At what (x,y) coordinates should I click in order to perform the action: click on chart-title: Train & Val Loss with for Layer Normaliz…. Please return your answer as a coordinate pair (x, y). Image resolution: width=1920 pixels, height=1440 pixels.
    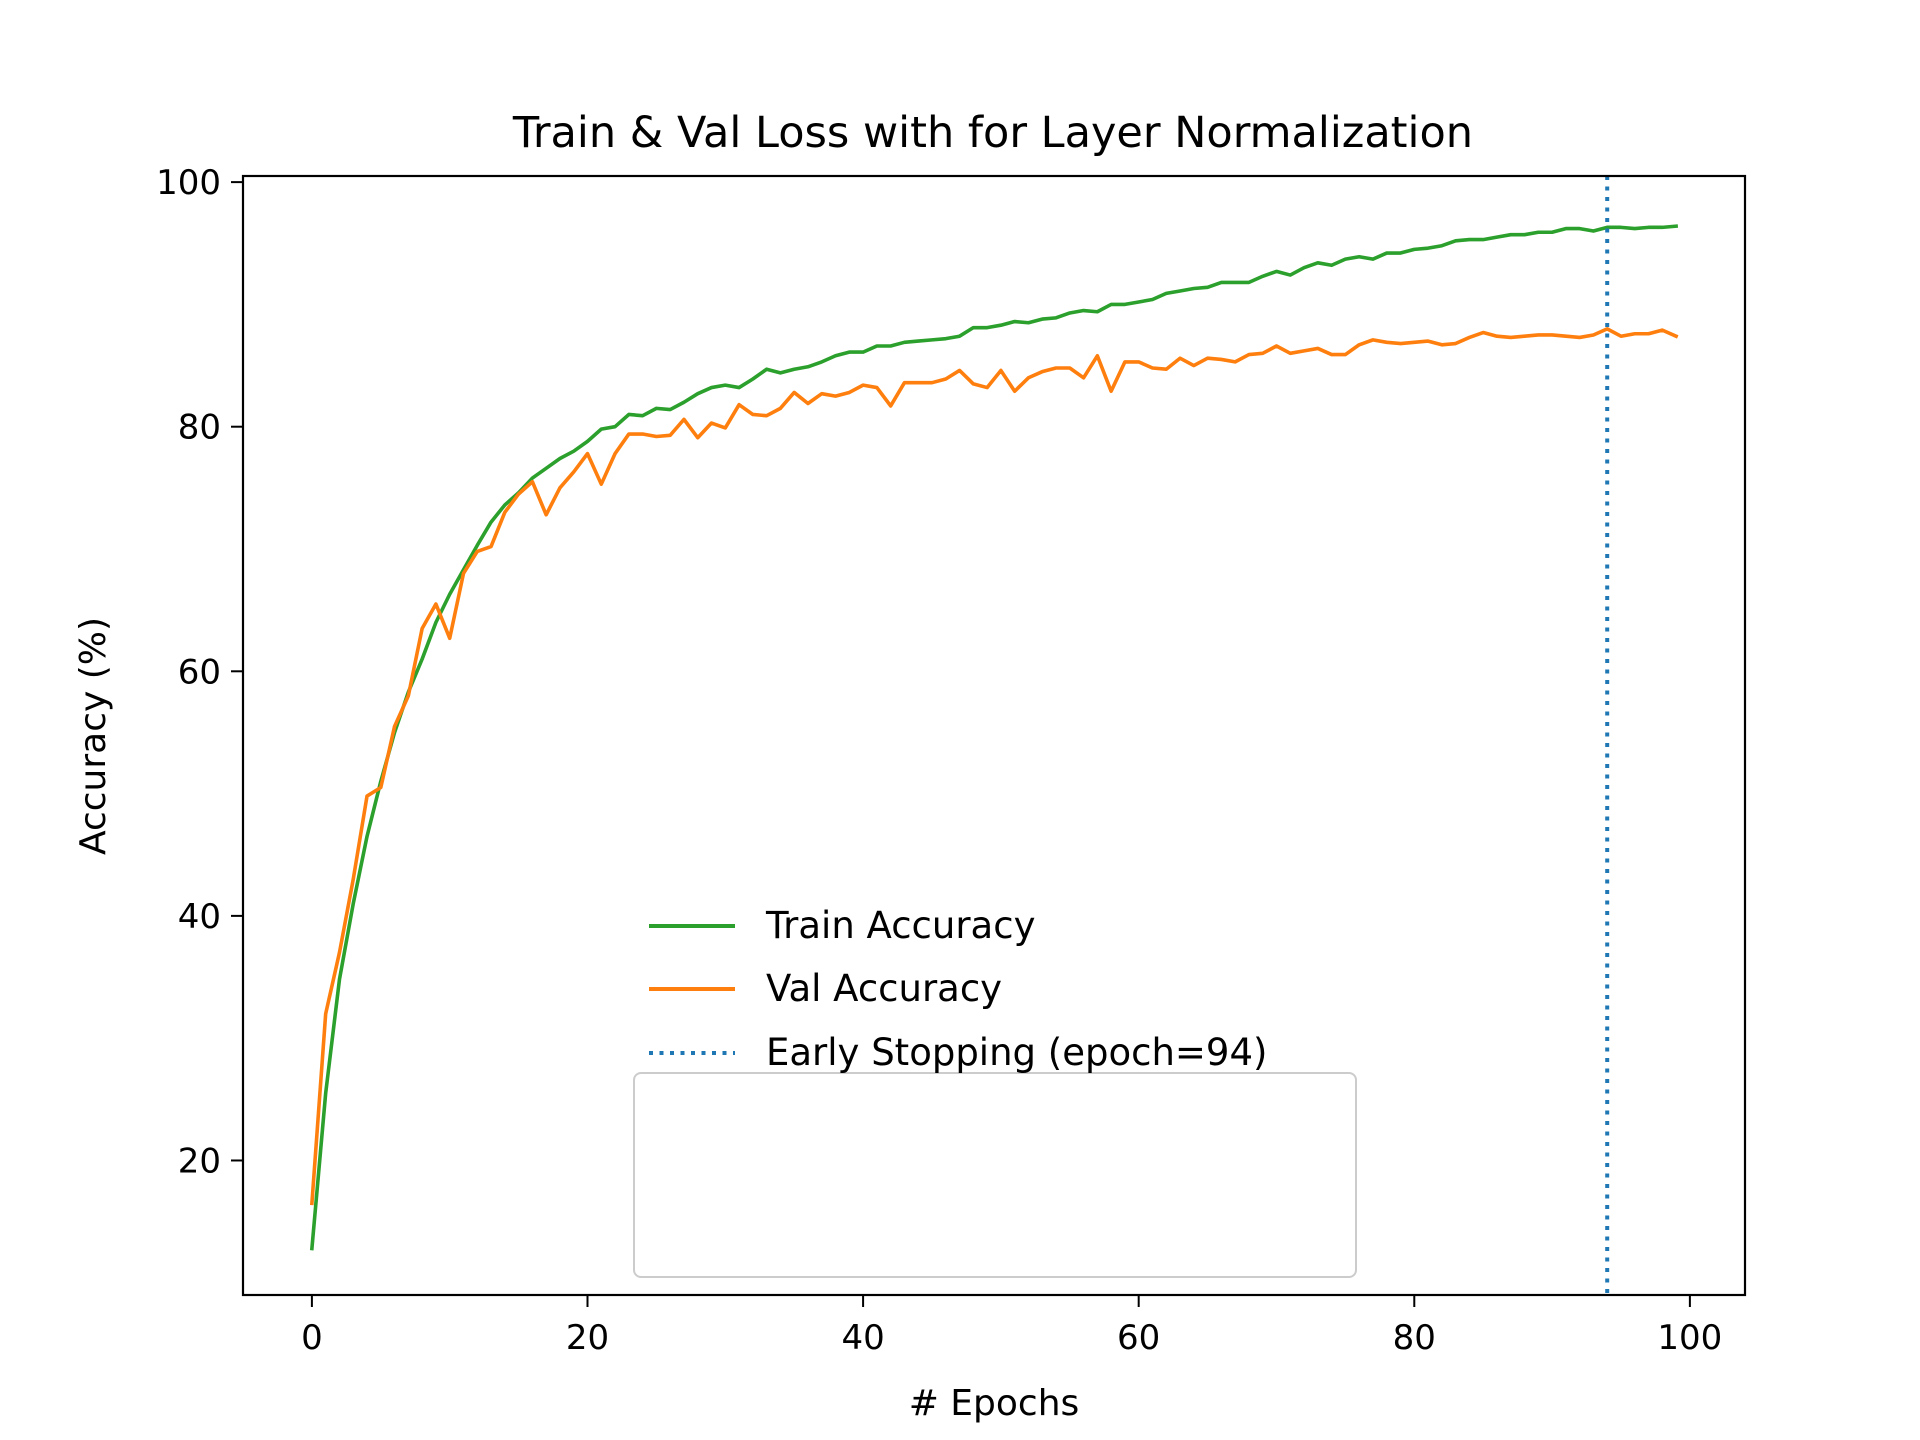
    Looking at the image, I should click on (992, 133).